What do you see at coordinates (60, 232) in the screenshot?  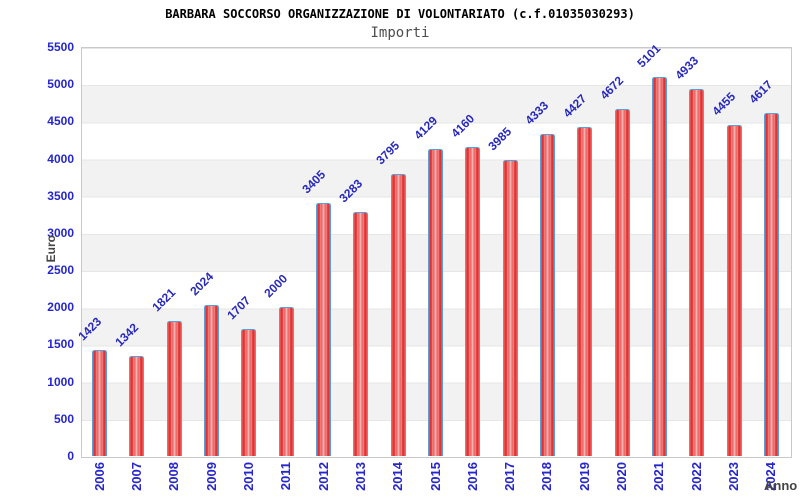 I see `y-tick-label: 3000` at bounding box center [60, 232].